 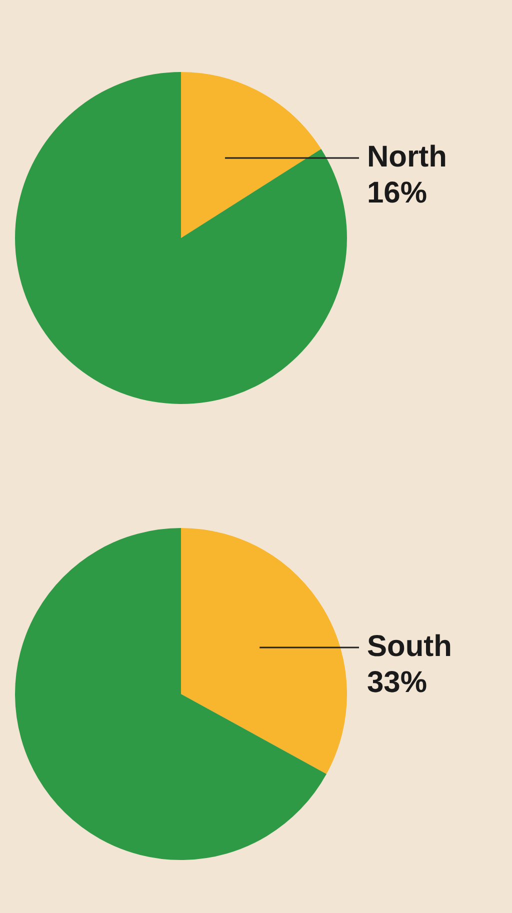 I want to click on slice-label: South, so click(x=409, y=646).